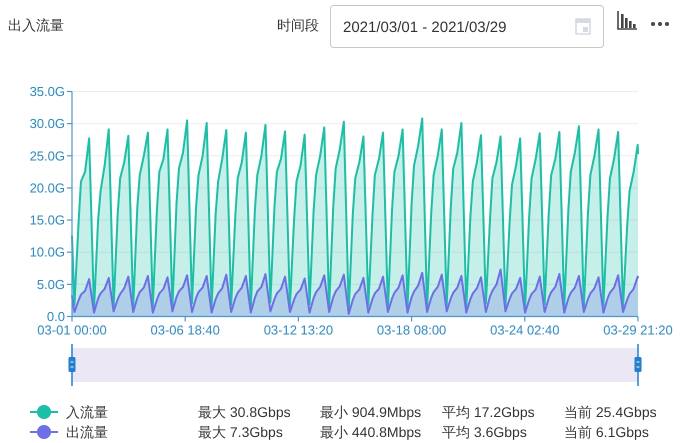 The image size is (683, 443). I want to click on text: 当前 25.4Gbps, so click(610, 412).